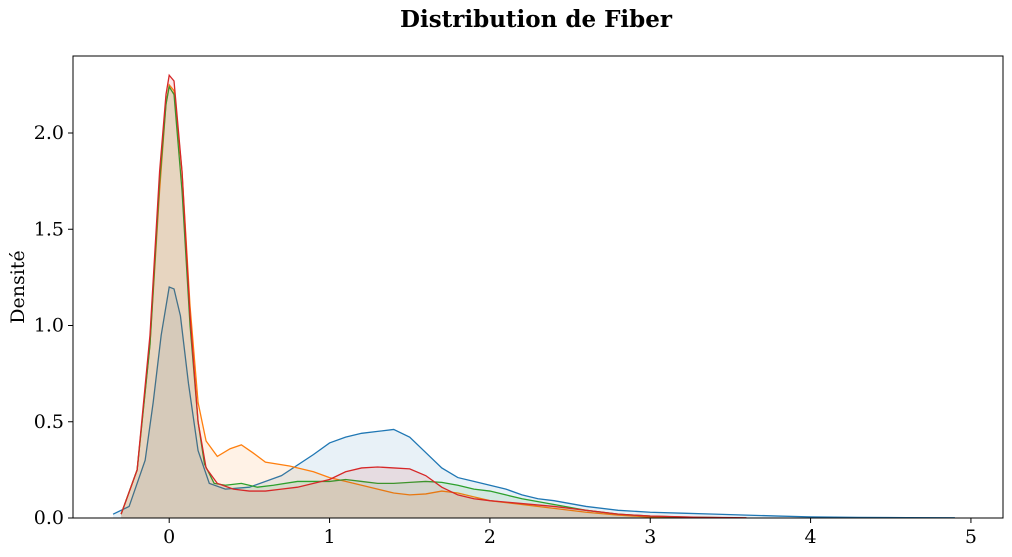 The width and height of the screenshot is (1012, 557). Describe the element at coordinates (650, 537) in the screenshot. I see `x-tick-label: 3` at that location.